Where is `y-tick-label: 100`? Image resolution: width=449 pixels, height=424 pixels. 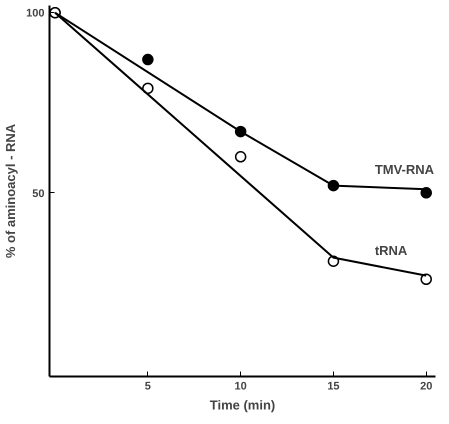 y-tick-label: 100 is located at coordinates (35, 14).